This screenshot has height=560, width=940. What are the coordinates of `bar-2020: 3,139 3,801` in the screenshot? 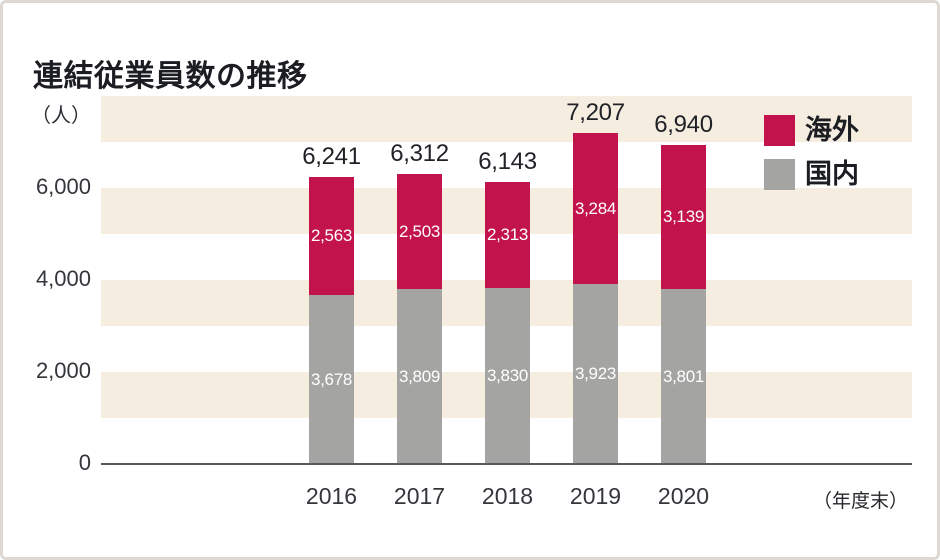 It's located at (683, 304).